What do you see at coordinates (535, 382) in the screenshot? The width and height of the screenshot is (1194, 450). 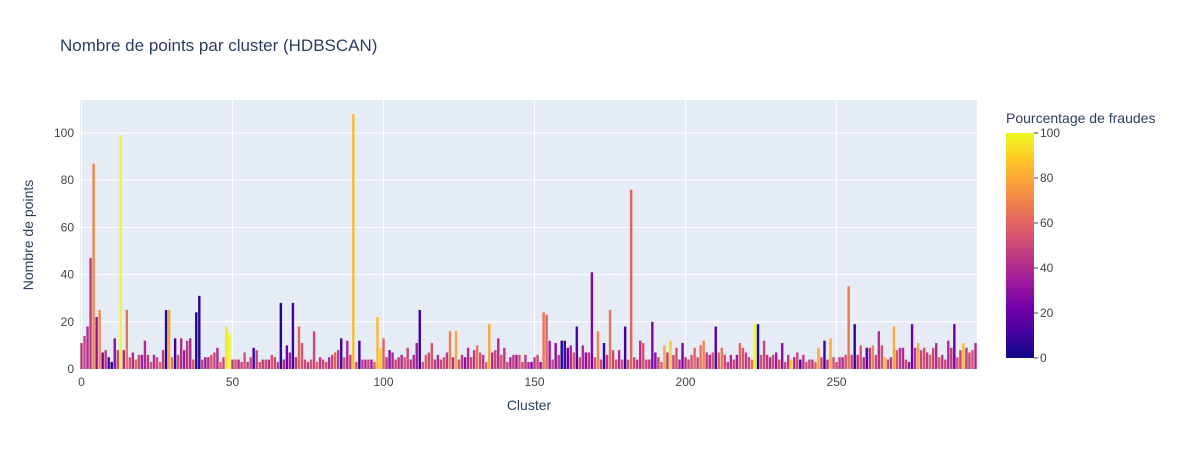 I see `x-tick-label: 150` at bounding box center [535, 382].